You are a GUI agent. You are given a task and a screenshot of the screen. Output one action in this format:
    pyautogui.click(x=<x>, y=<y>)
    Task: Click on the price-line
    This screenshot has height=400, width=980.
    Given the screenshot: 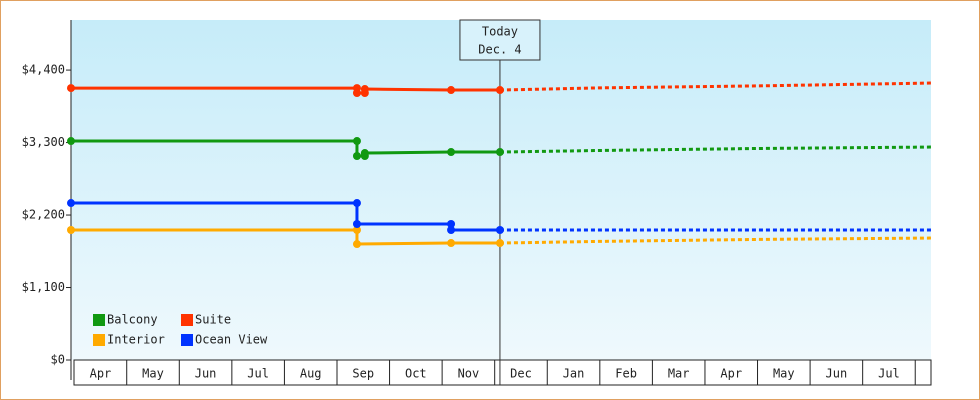 What is the action you would take?
    pyautogui.click(x=285, y=216)
    